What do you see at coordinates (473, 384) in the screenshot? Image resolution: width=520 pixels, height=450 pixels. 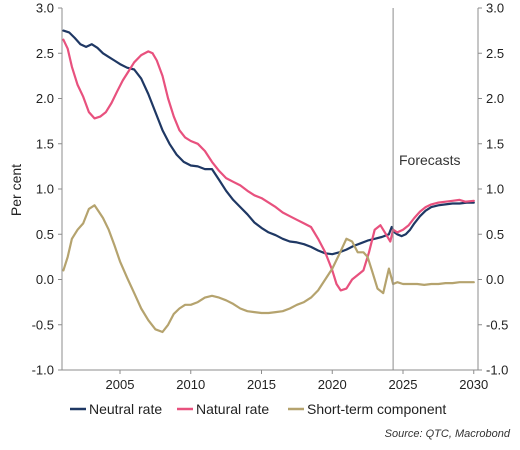 I see `x-tick-label: 2030` at bounding box center [473, 384].